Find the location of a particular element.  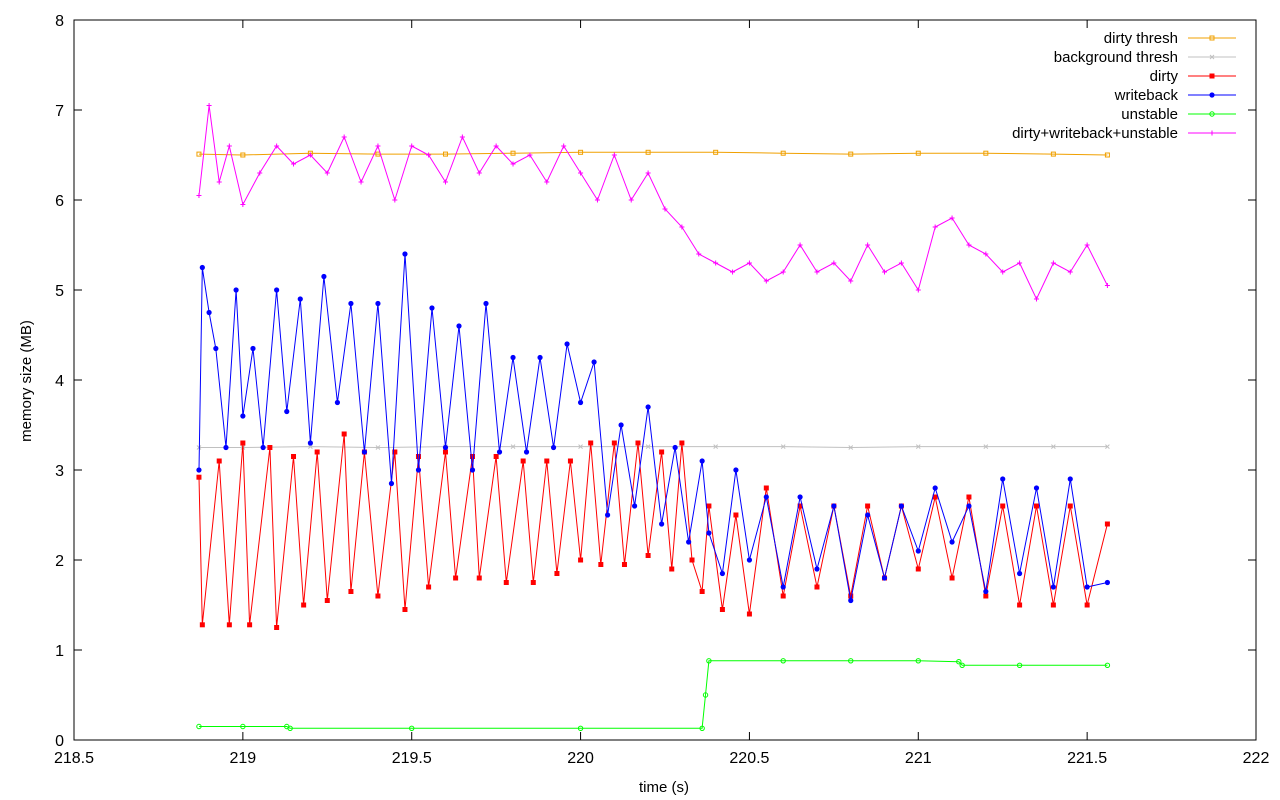

y-axis-label: memory size (MB) is located at coordinates (26, 381).